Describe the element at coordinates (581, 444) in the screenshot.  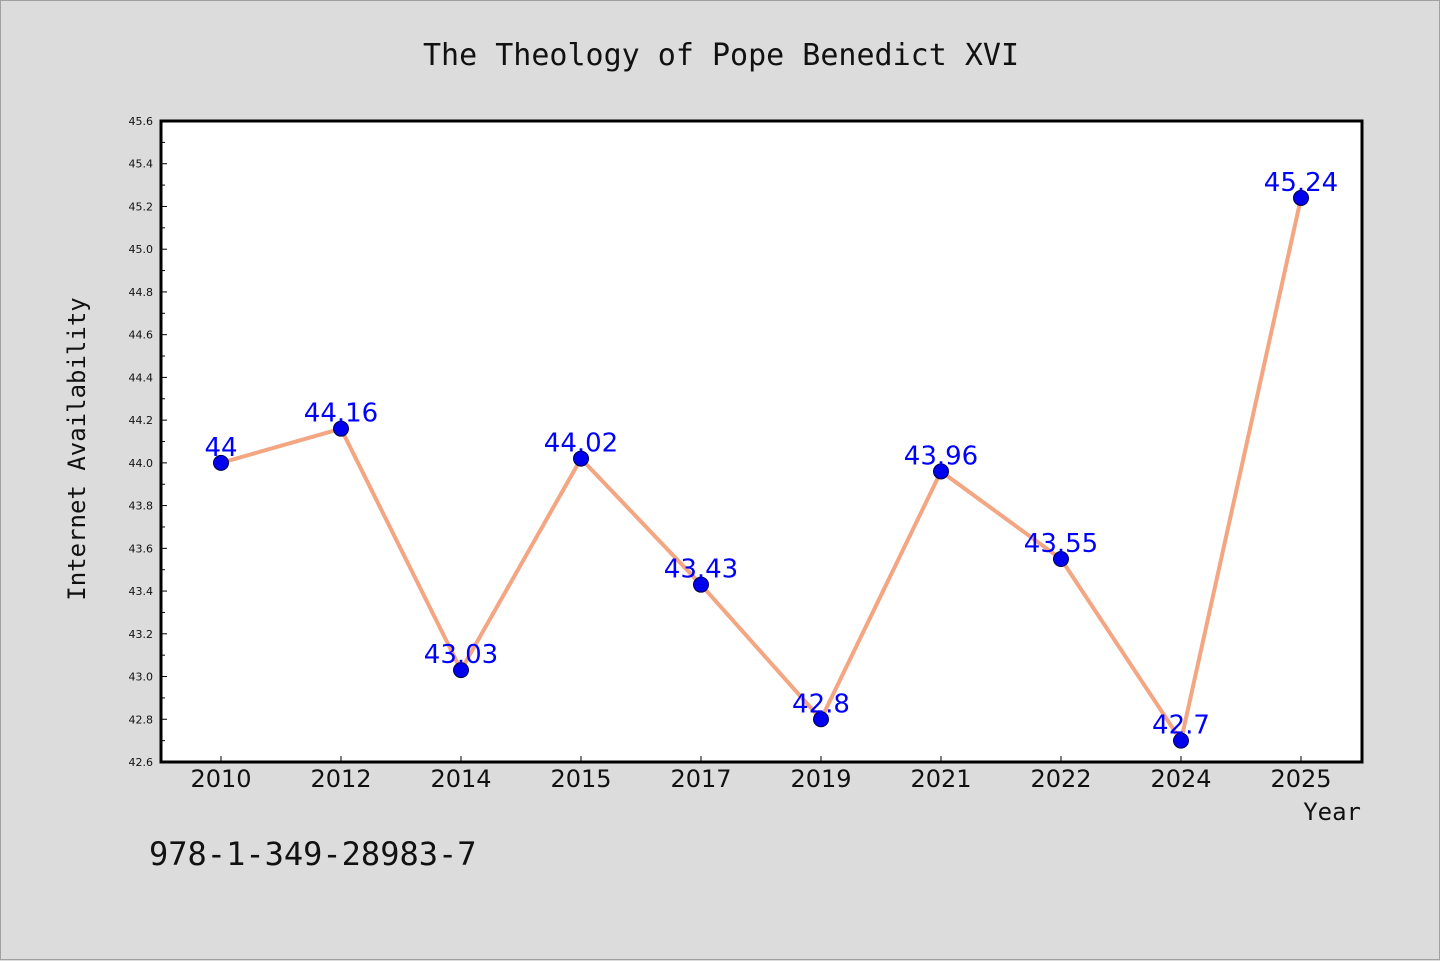
I see `data-label: 44.02` at that location.